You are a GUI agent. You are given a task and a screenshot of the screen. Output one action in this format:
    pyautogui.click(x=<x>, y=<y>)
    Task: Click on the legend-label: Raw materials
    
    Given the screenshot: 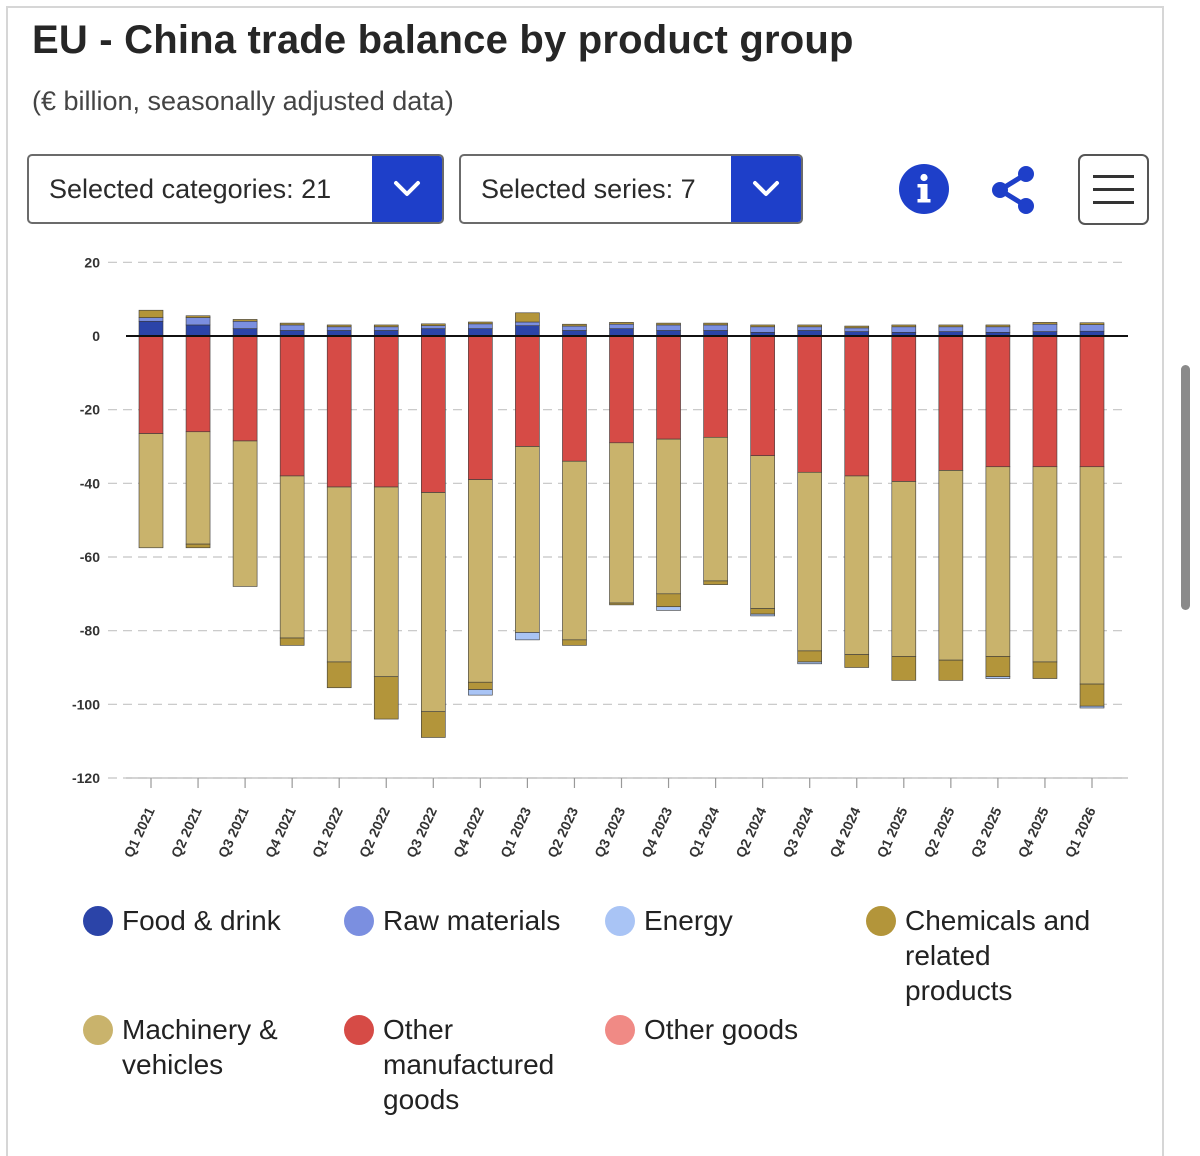 What is the action you would take?
    pyautogui.click(x=472, y=920)
    